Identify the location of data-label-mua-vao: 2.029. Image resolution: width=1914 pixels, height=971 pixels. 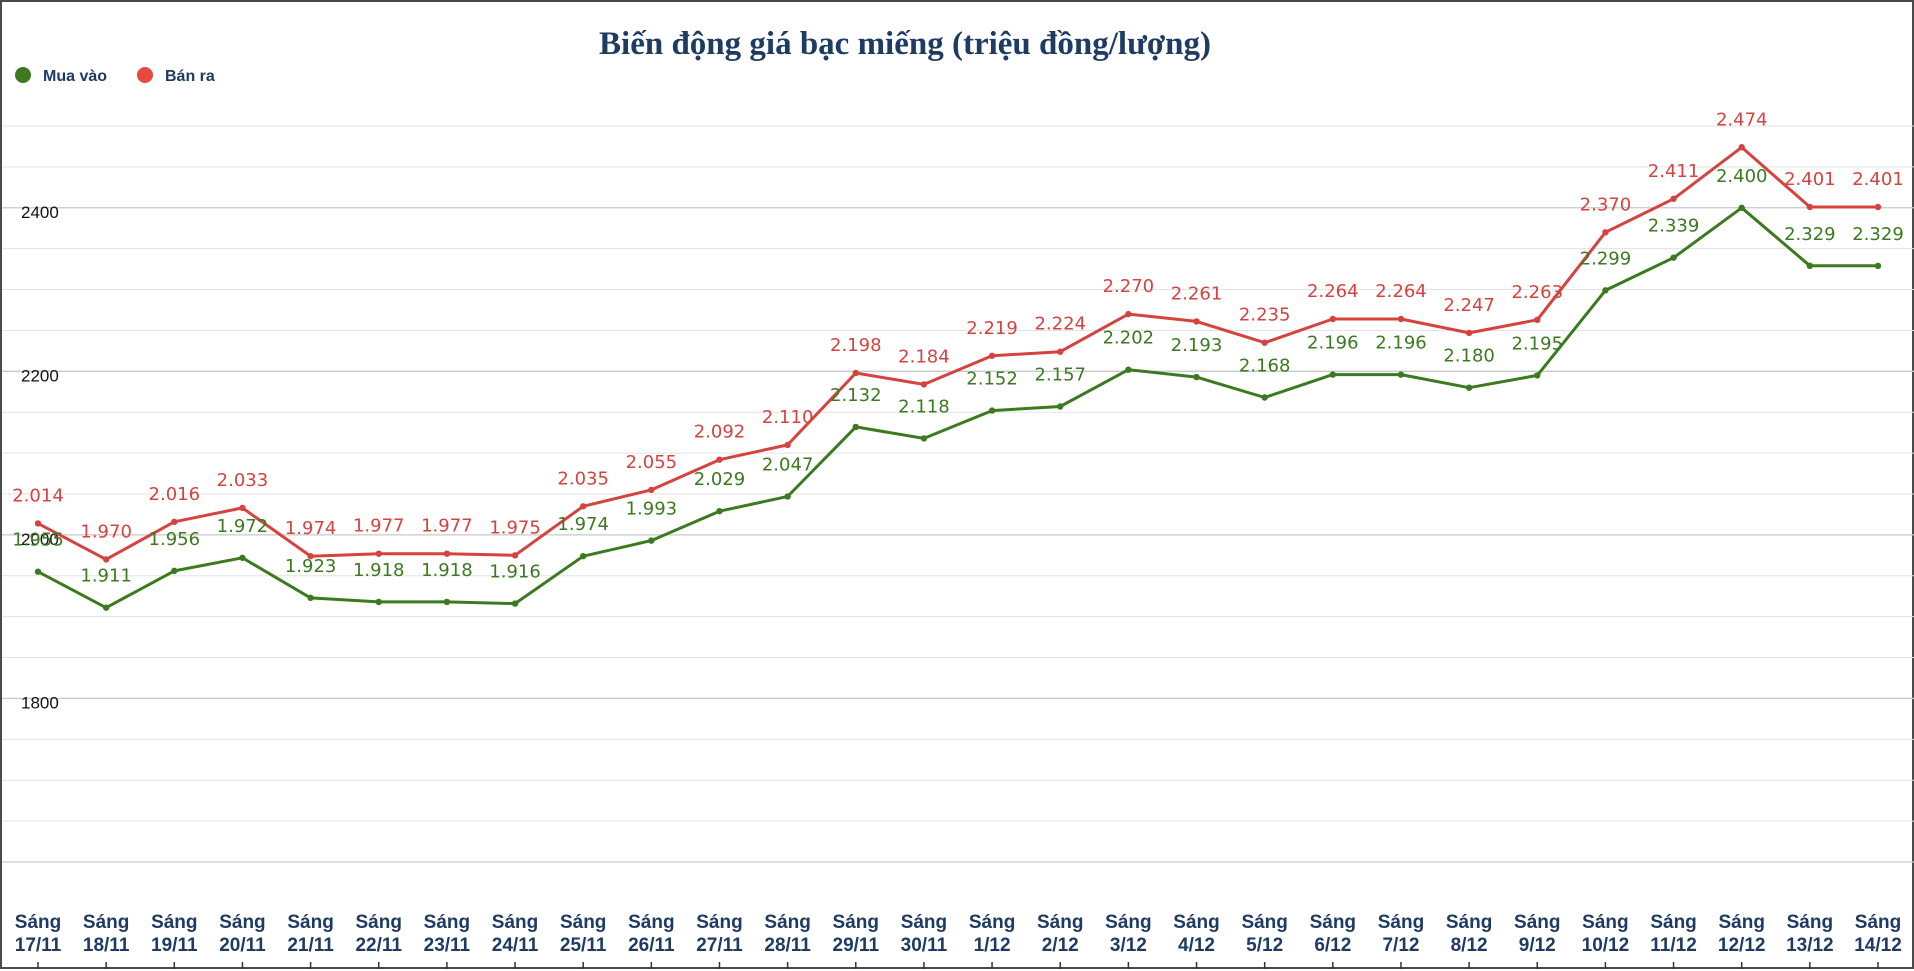
(720, 479).